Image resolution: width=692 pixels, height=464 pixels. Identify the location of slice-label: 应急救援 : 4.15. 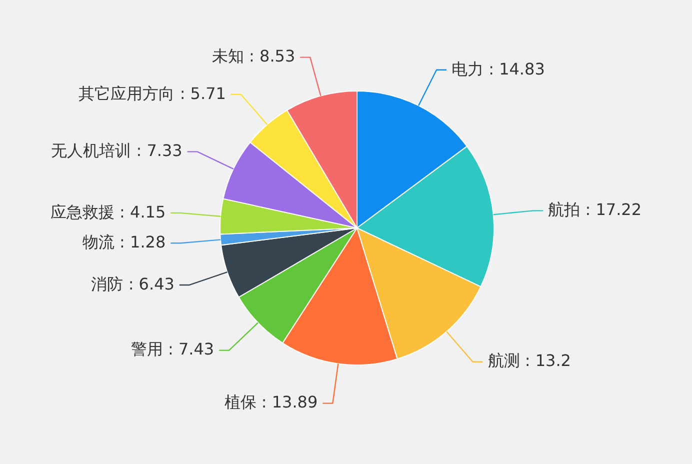
(108, 212).